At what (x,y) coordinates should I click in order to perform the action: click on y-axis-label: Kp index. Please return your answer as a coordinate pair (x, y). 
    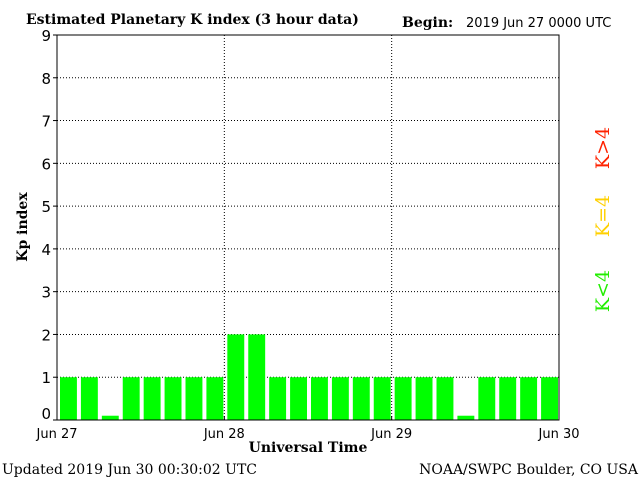
    Looking at the image, I should click on (23, 227).